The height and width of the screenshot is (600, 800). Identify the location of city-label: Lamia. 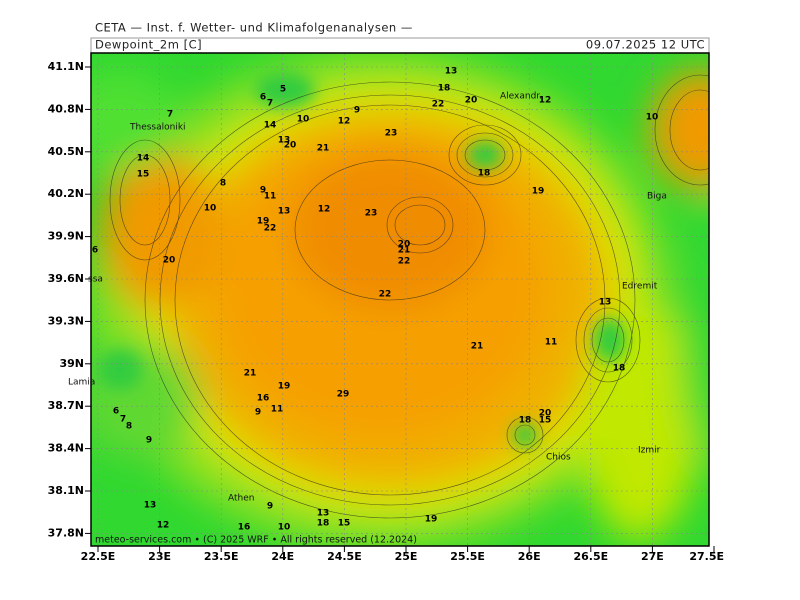
(81, 383).